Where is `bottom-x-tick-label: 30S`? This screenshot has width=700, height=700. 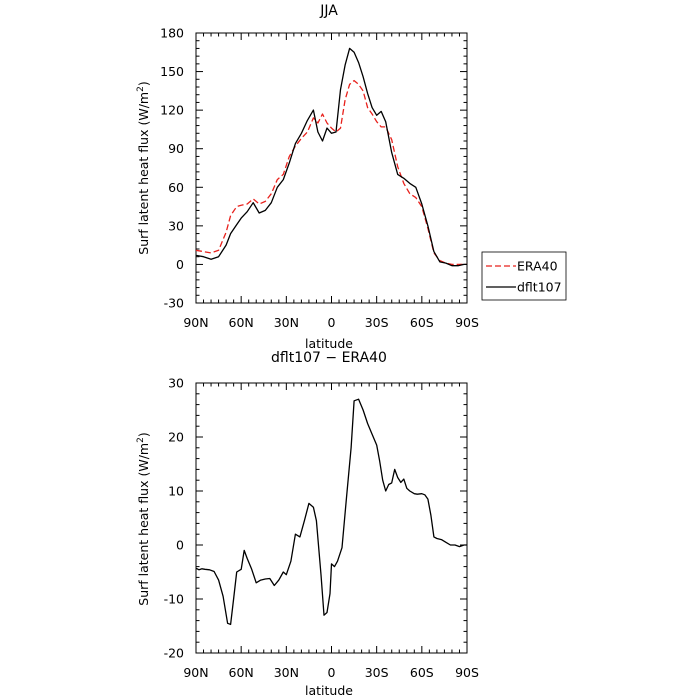
bottom-x-tick-label: 30S is located at coordinates (377, 672).